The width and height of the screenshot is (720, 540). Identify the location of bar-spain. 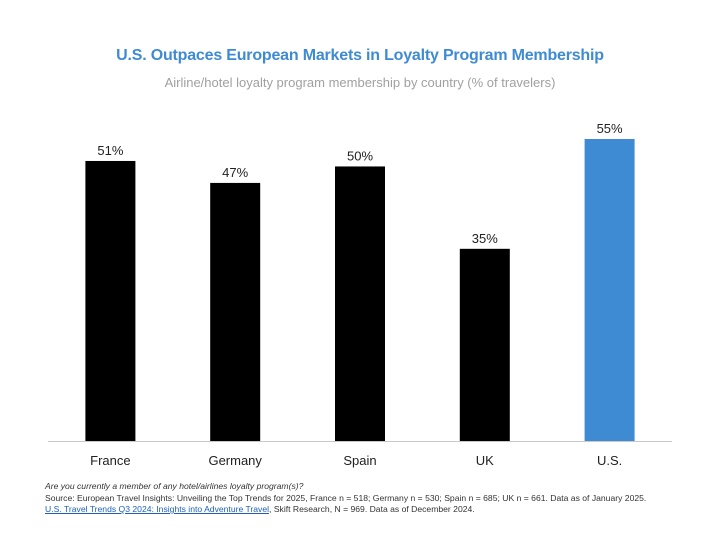
(360, 304).